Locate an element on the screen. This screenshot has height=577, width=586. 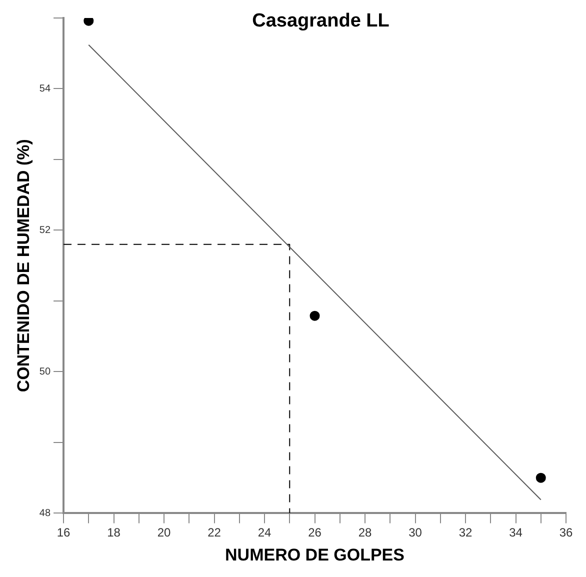
x-tick-label: 26 is located at coordinates (315, 533).